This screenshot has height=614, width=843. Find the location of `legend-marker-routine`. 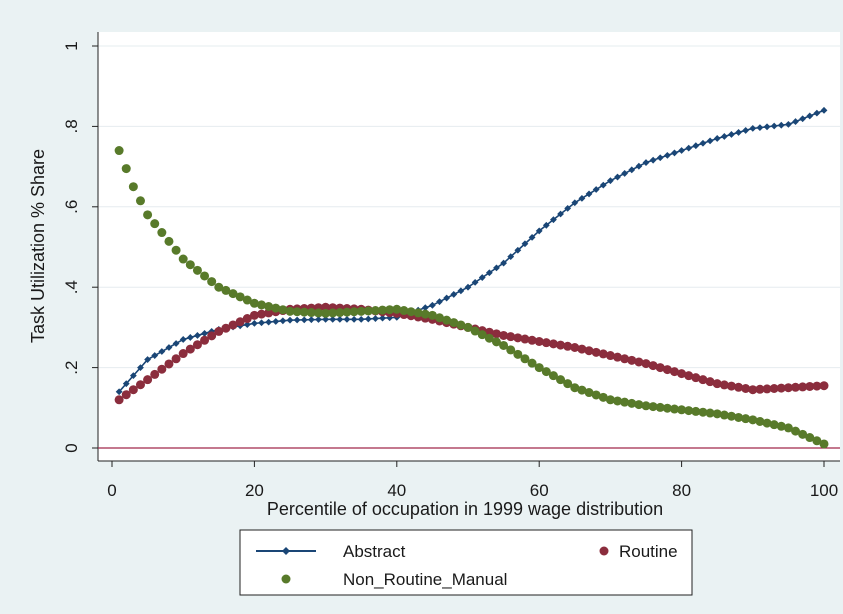

legend-marker-routine is located at coordinates (604, 551).